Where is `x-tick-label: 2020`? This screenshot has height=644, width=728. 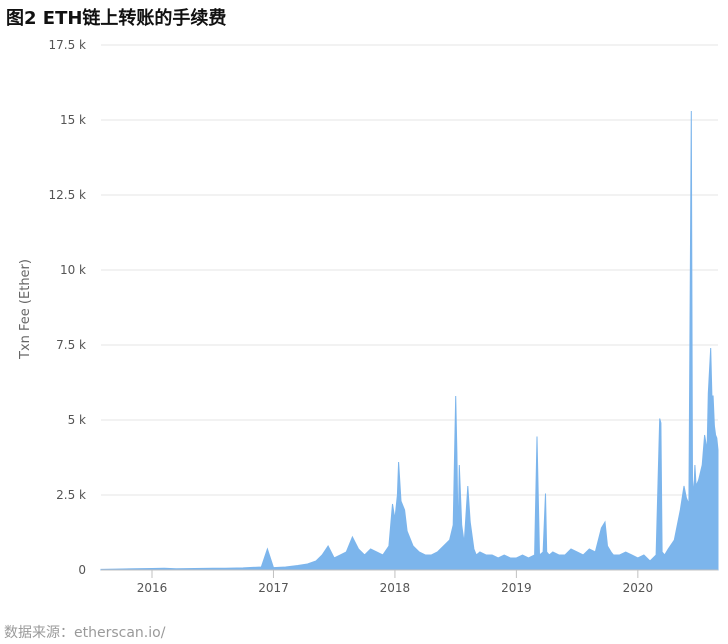
x-tick-label: 2020 is located at coordinates (638, 588).